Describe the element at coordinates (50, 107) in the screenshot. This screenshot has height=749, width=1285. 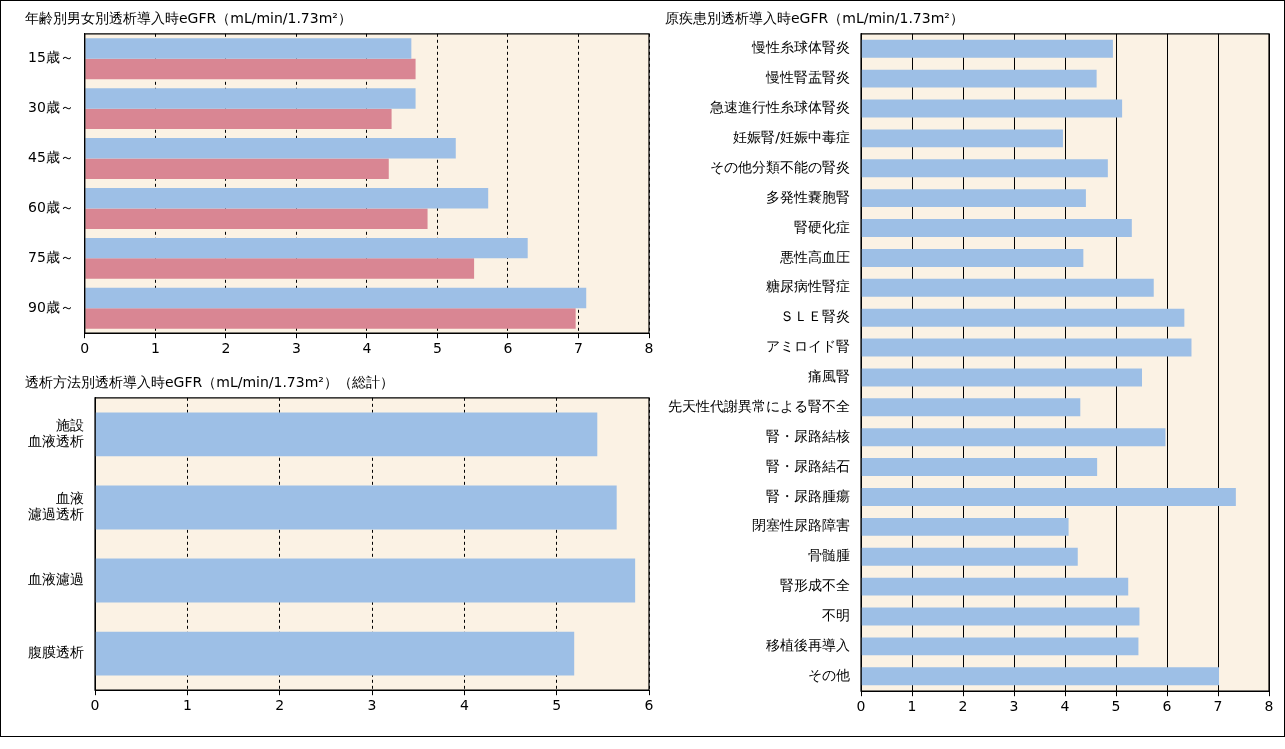
I see `y-tick-label: 30歳～` at that location.